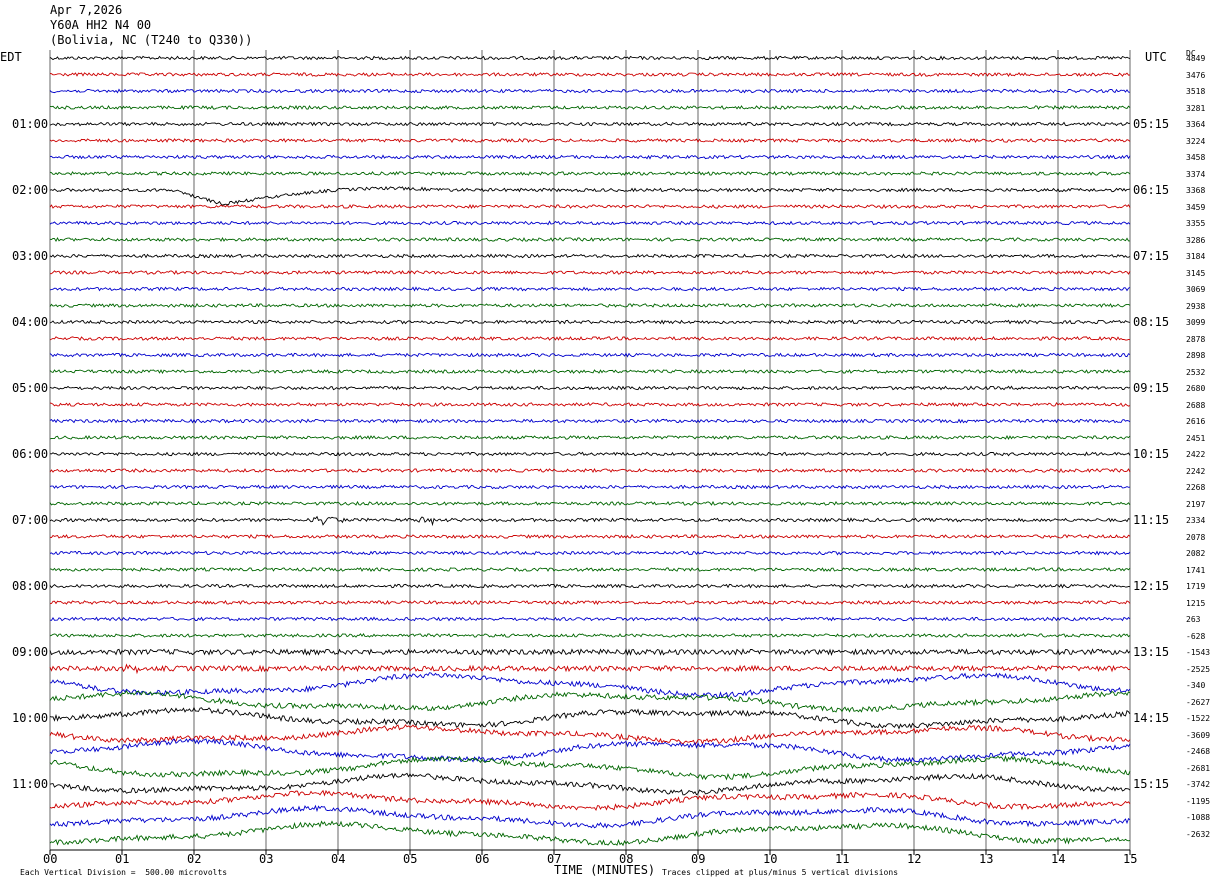 This screenshot has width=1210, height=886. Describe the element at coordinates (30, 520) in the screenshot. I see `left-time-label: 07:00` at that location.